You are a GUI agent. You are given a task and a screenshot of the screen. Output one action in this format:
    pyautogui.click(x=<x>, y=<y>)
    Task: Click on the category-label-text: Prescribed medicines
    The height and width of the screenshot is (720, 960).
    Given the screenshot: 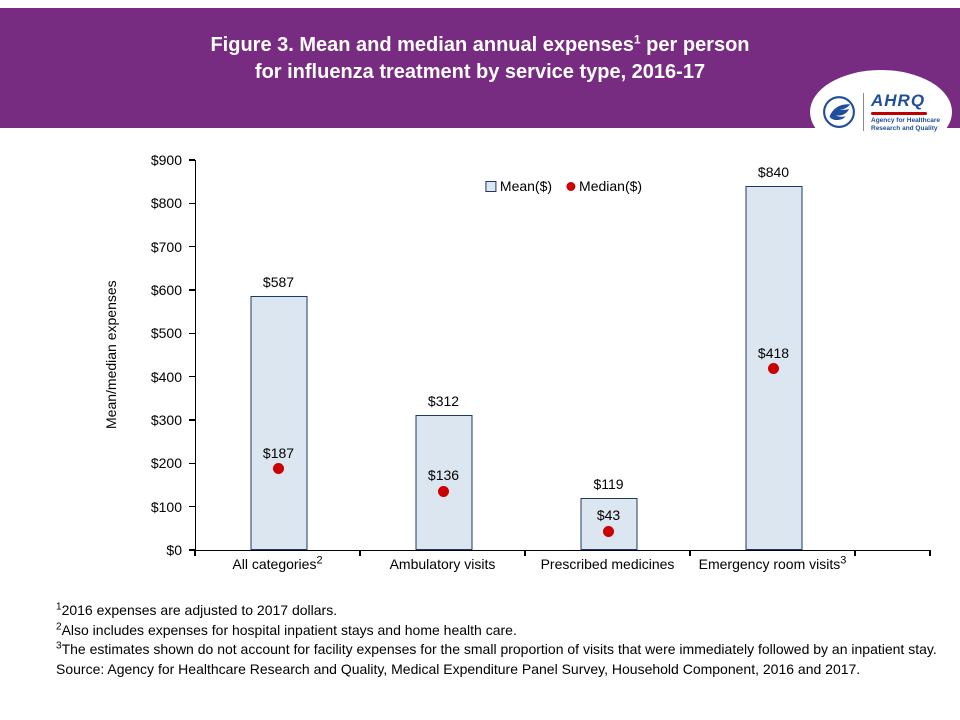 What is the action you would take?
    pyautogui.click(x=607, y=564)
    